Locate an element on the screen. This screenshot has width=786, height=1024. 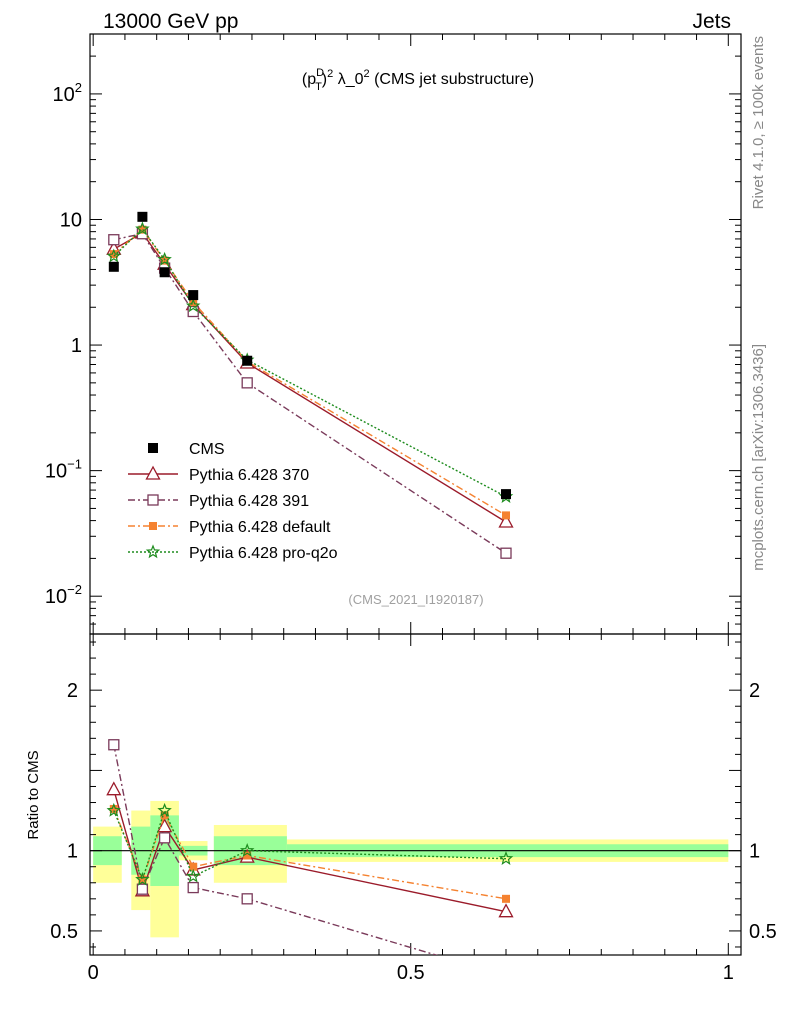
y-tick-label-2: 1 is located at coordinates (76, 346).